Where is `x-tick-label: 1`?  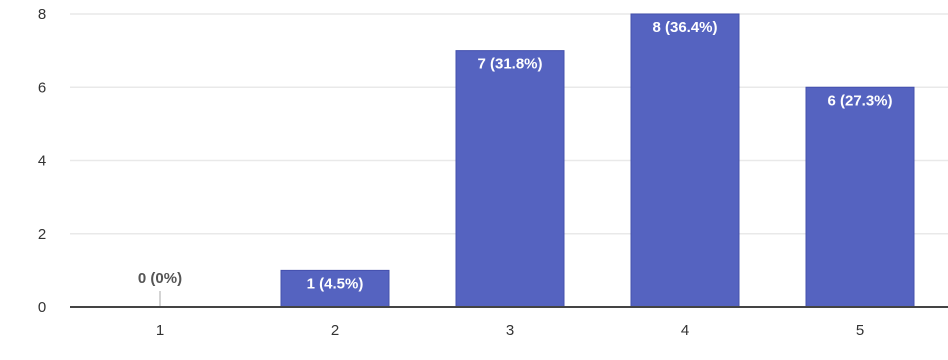
x-tick-label: 1 is located at coordinates (160, 330).